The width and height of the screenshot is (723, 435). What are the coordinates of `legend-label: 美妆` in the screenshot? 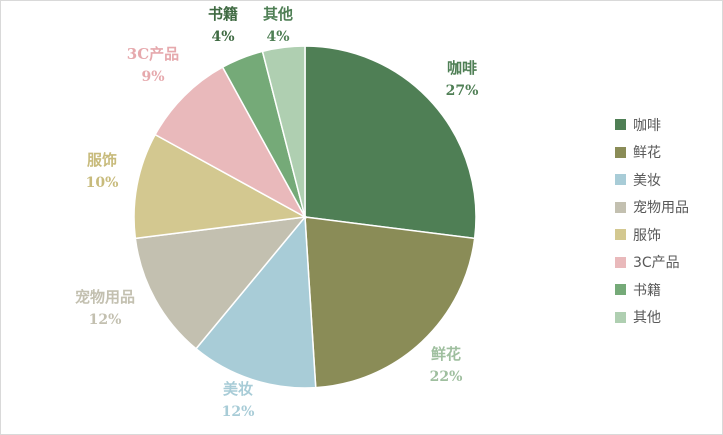 It's located at (647, 180).